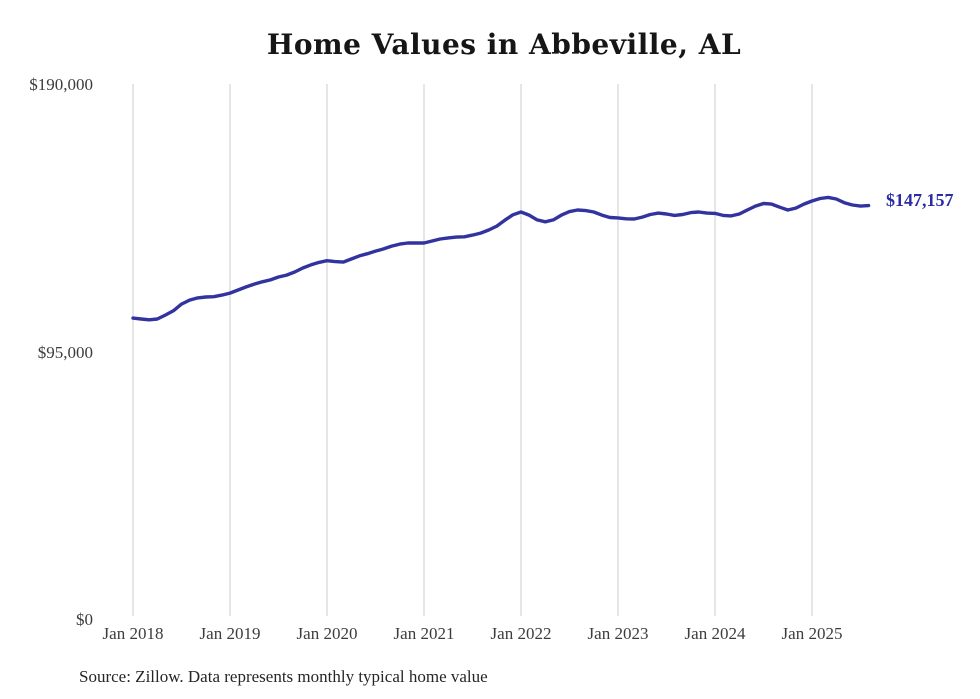  Describe the element at coordinates (133, 633) in the screenshot. I see `x-axis-tick-label: Jan 2018` at that location.